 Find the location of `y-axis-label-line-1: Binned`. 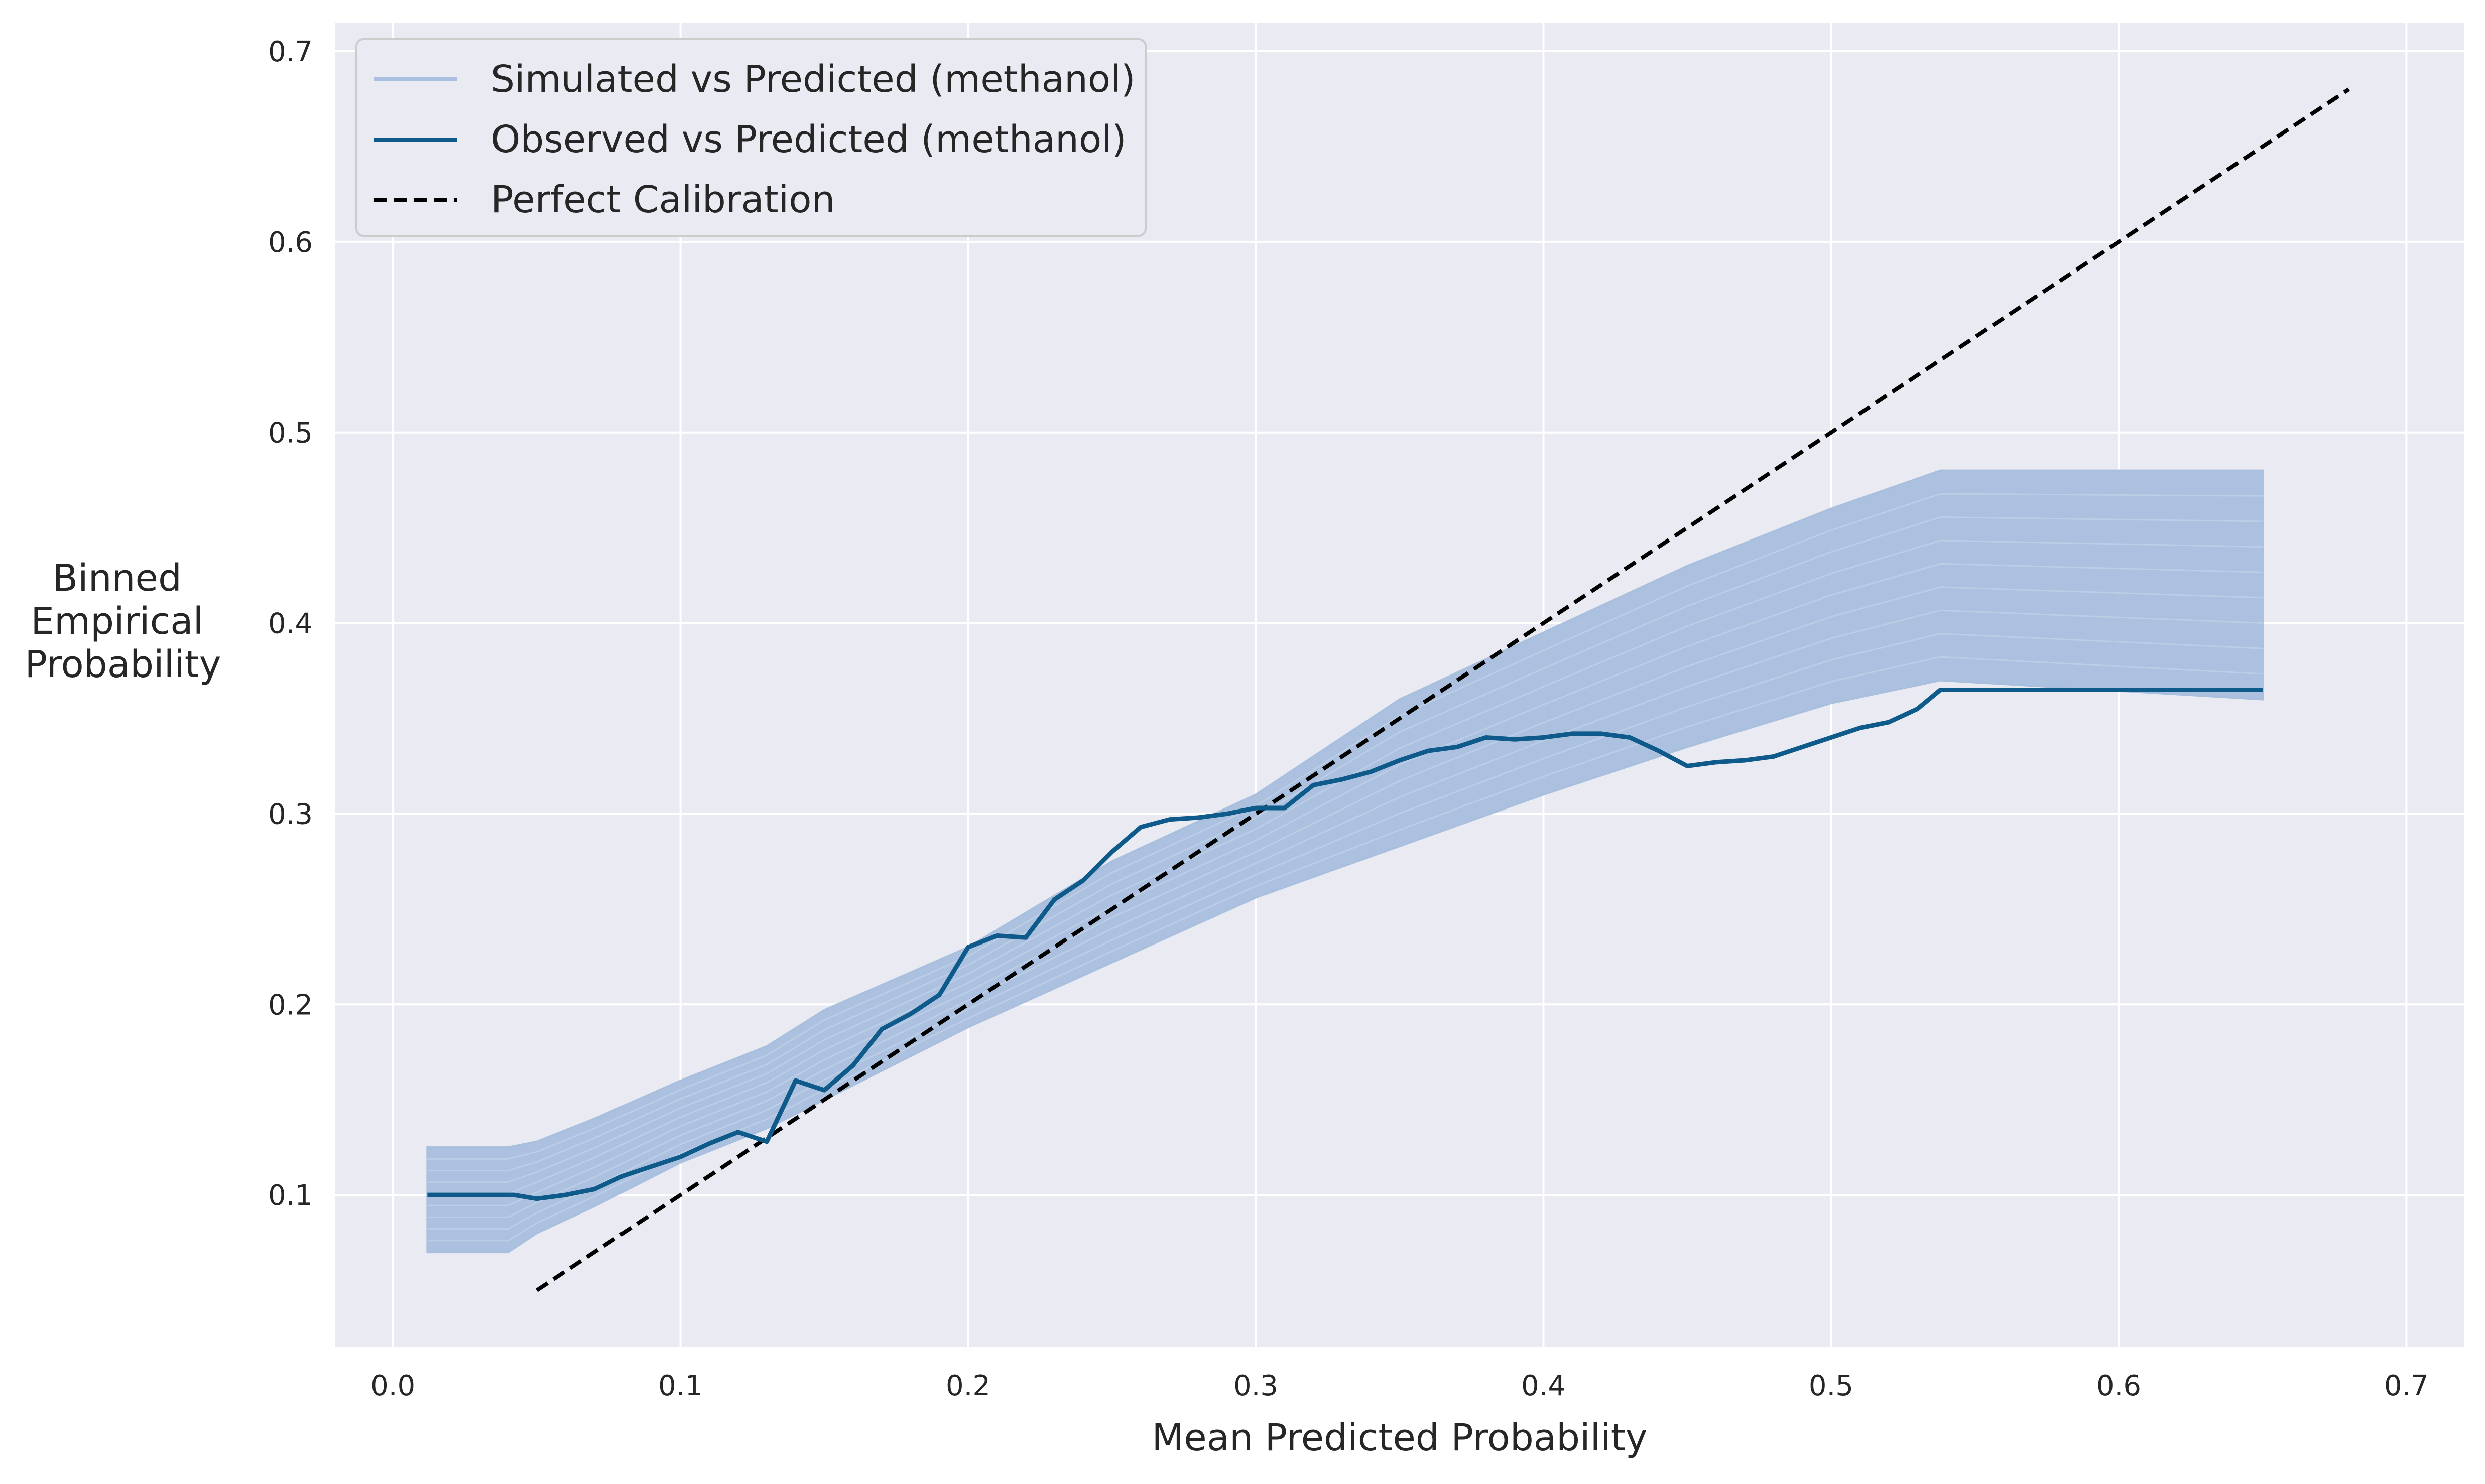

y-axis-label-line-1: Binned is located at coordinates (117, 578).